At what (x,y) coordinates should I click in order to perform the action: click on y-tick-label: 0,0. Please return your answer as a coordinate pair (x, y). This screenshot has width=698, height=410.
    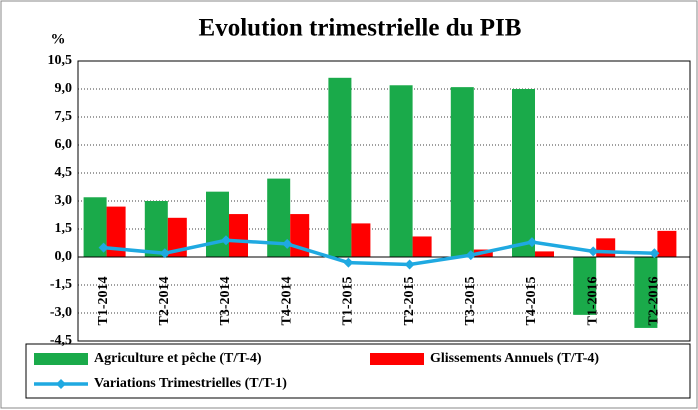
    Looking at the image, I should click on (64, 256).